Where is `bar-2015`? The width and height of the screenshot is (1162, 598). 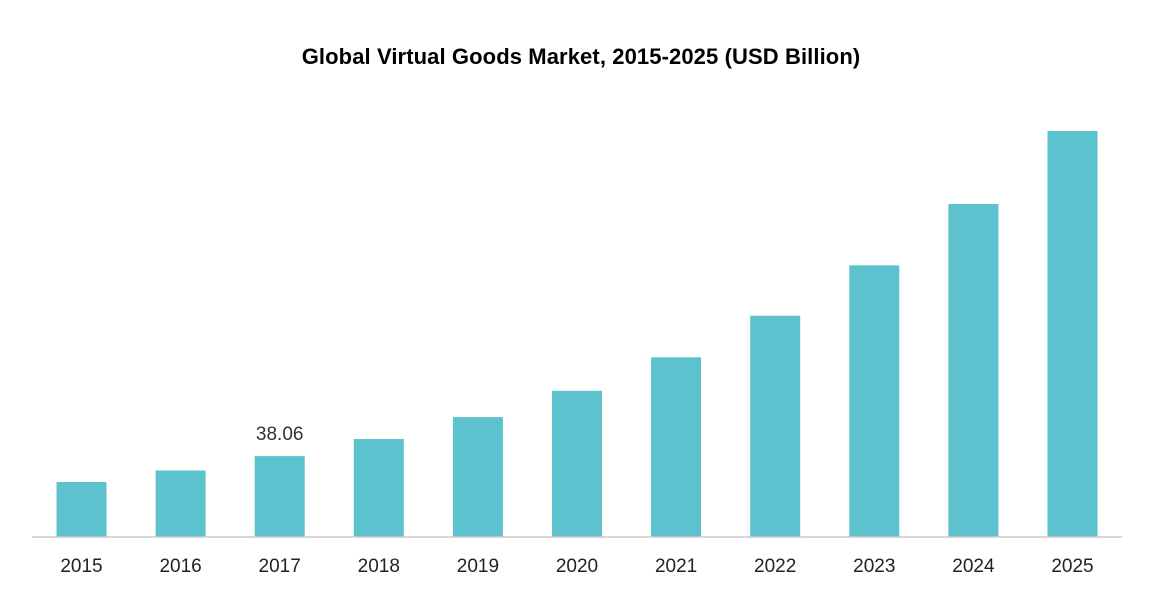
bar-2015 is located at coordinates (81, 509).